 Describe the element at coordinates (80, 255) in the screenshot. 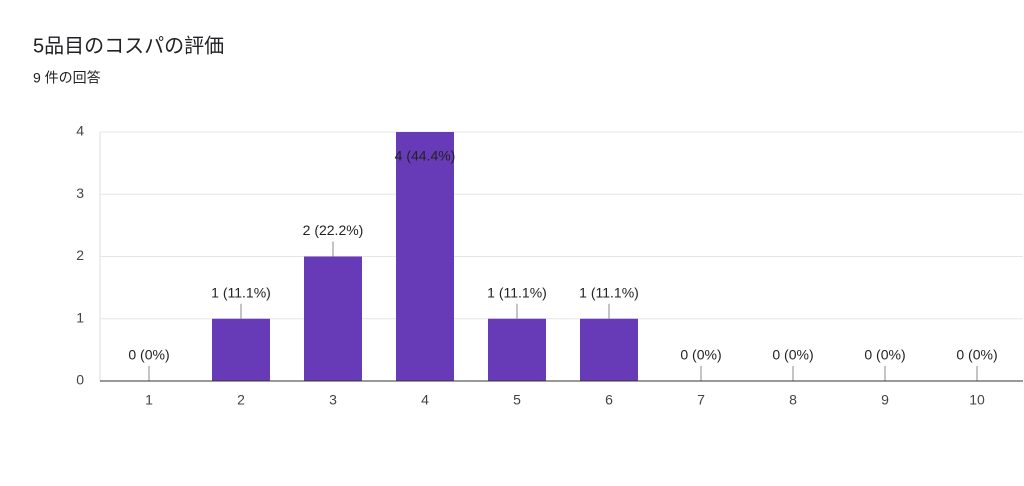

I see `y-tick-label: 2` at that location.